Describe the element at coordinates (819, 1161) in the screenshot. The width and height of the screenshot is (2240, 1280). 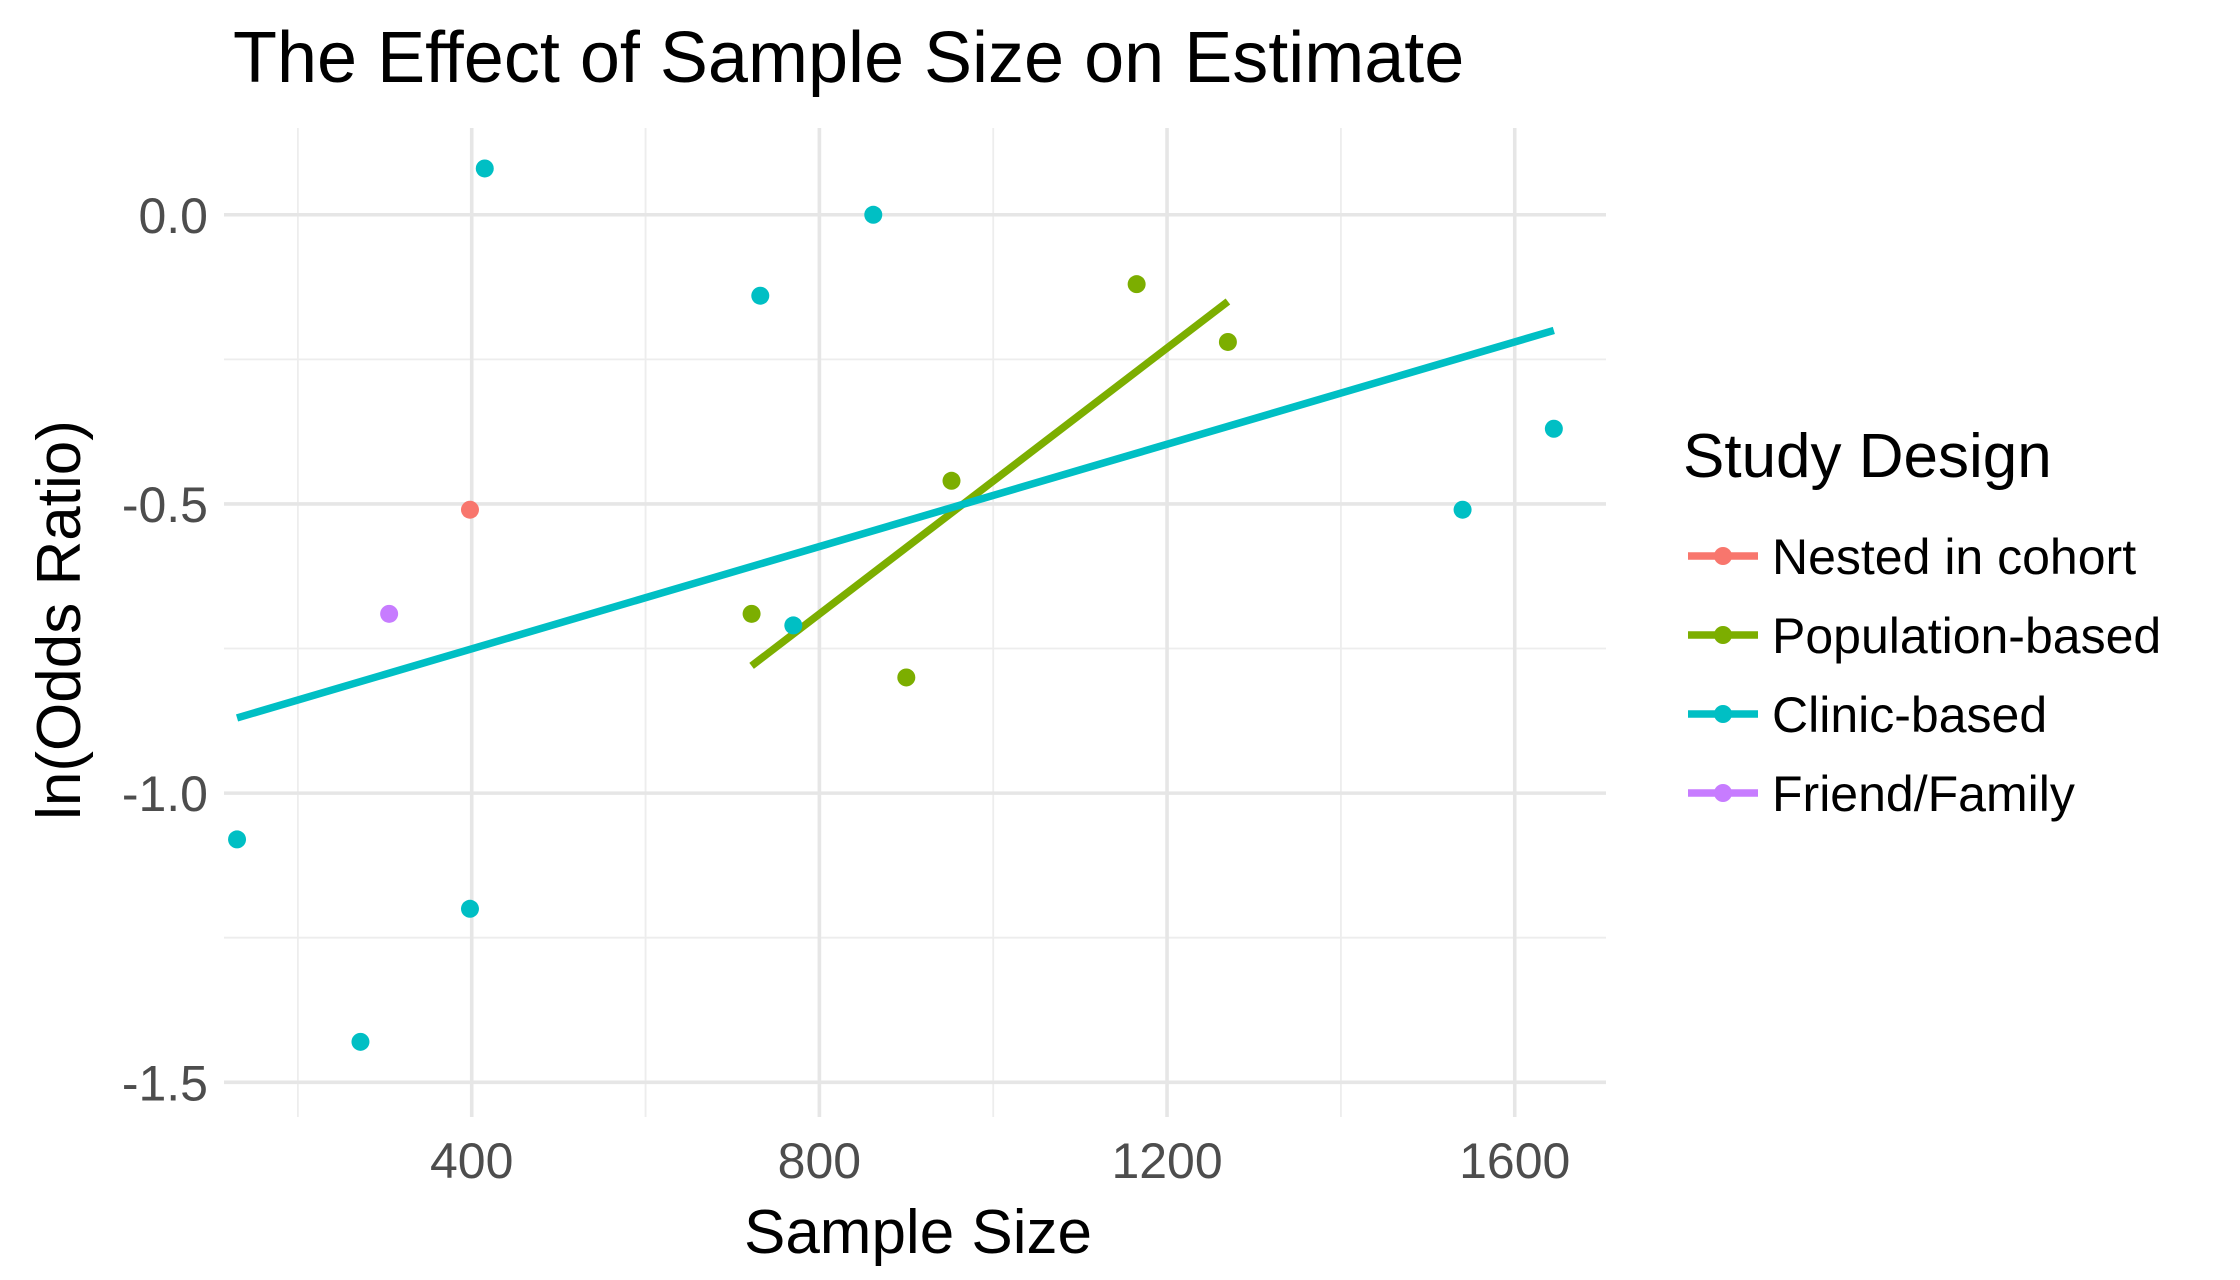
I see `x-tick-label: 800` at that location.